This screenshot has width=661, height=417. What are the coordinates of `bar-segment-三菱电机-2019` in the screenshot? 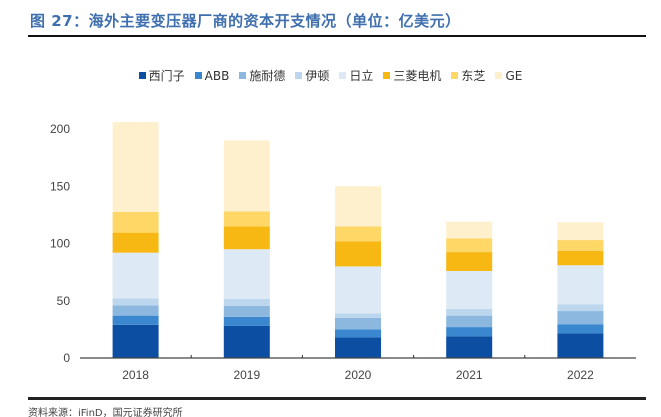 It's located at (246, 238).